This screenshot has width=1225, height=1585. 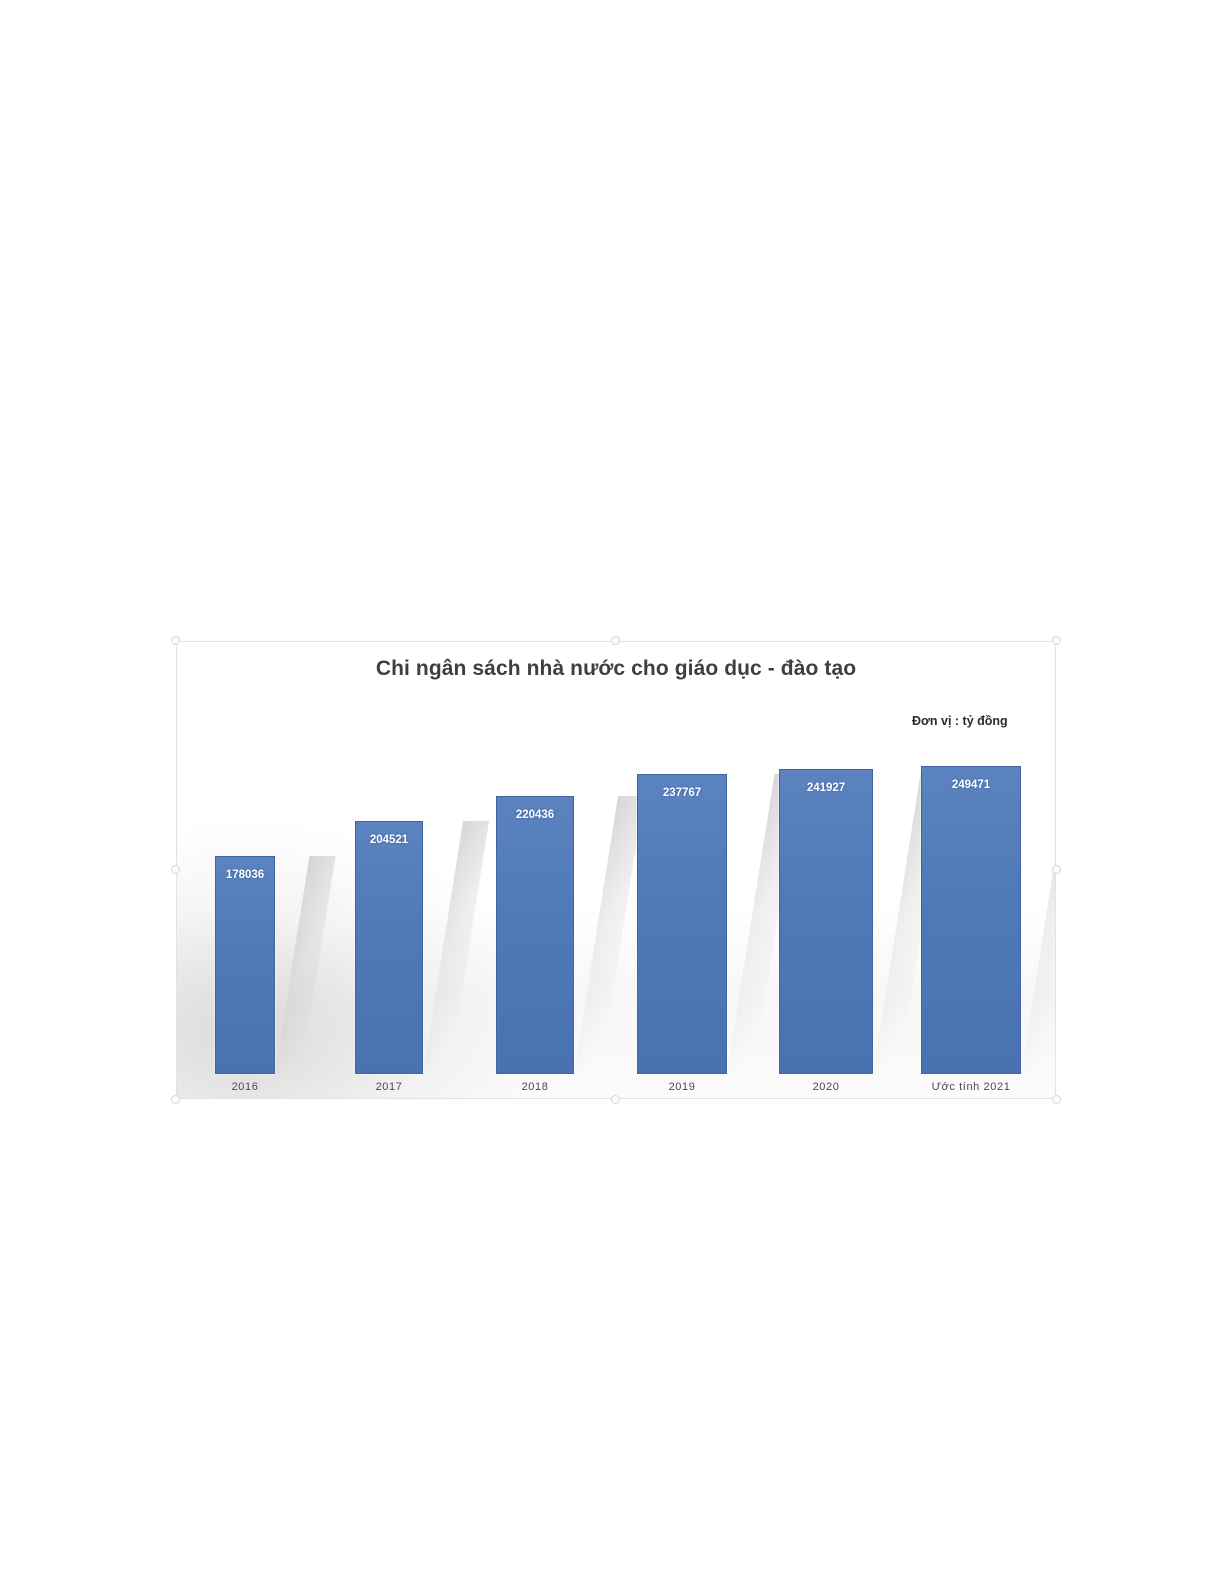 I want to click on bar-group: 220436 2018, so click(x=570, y=944).